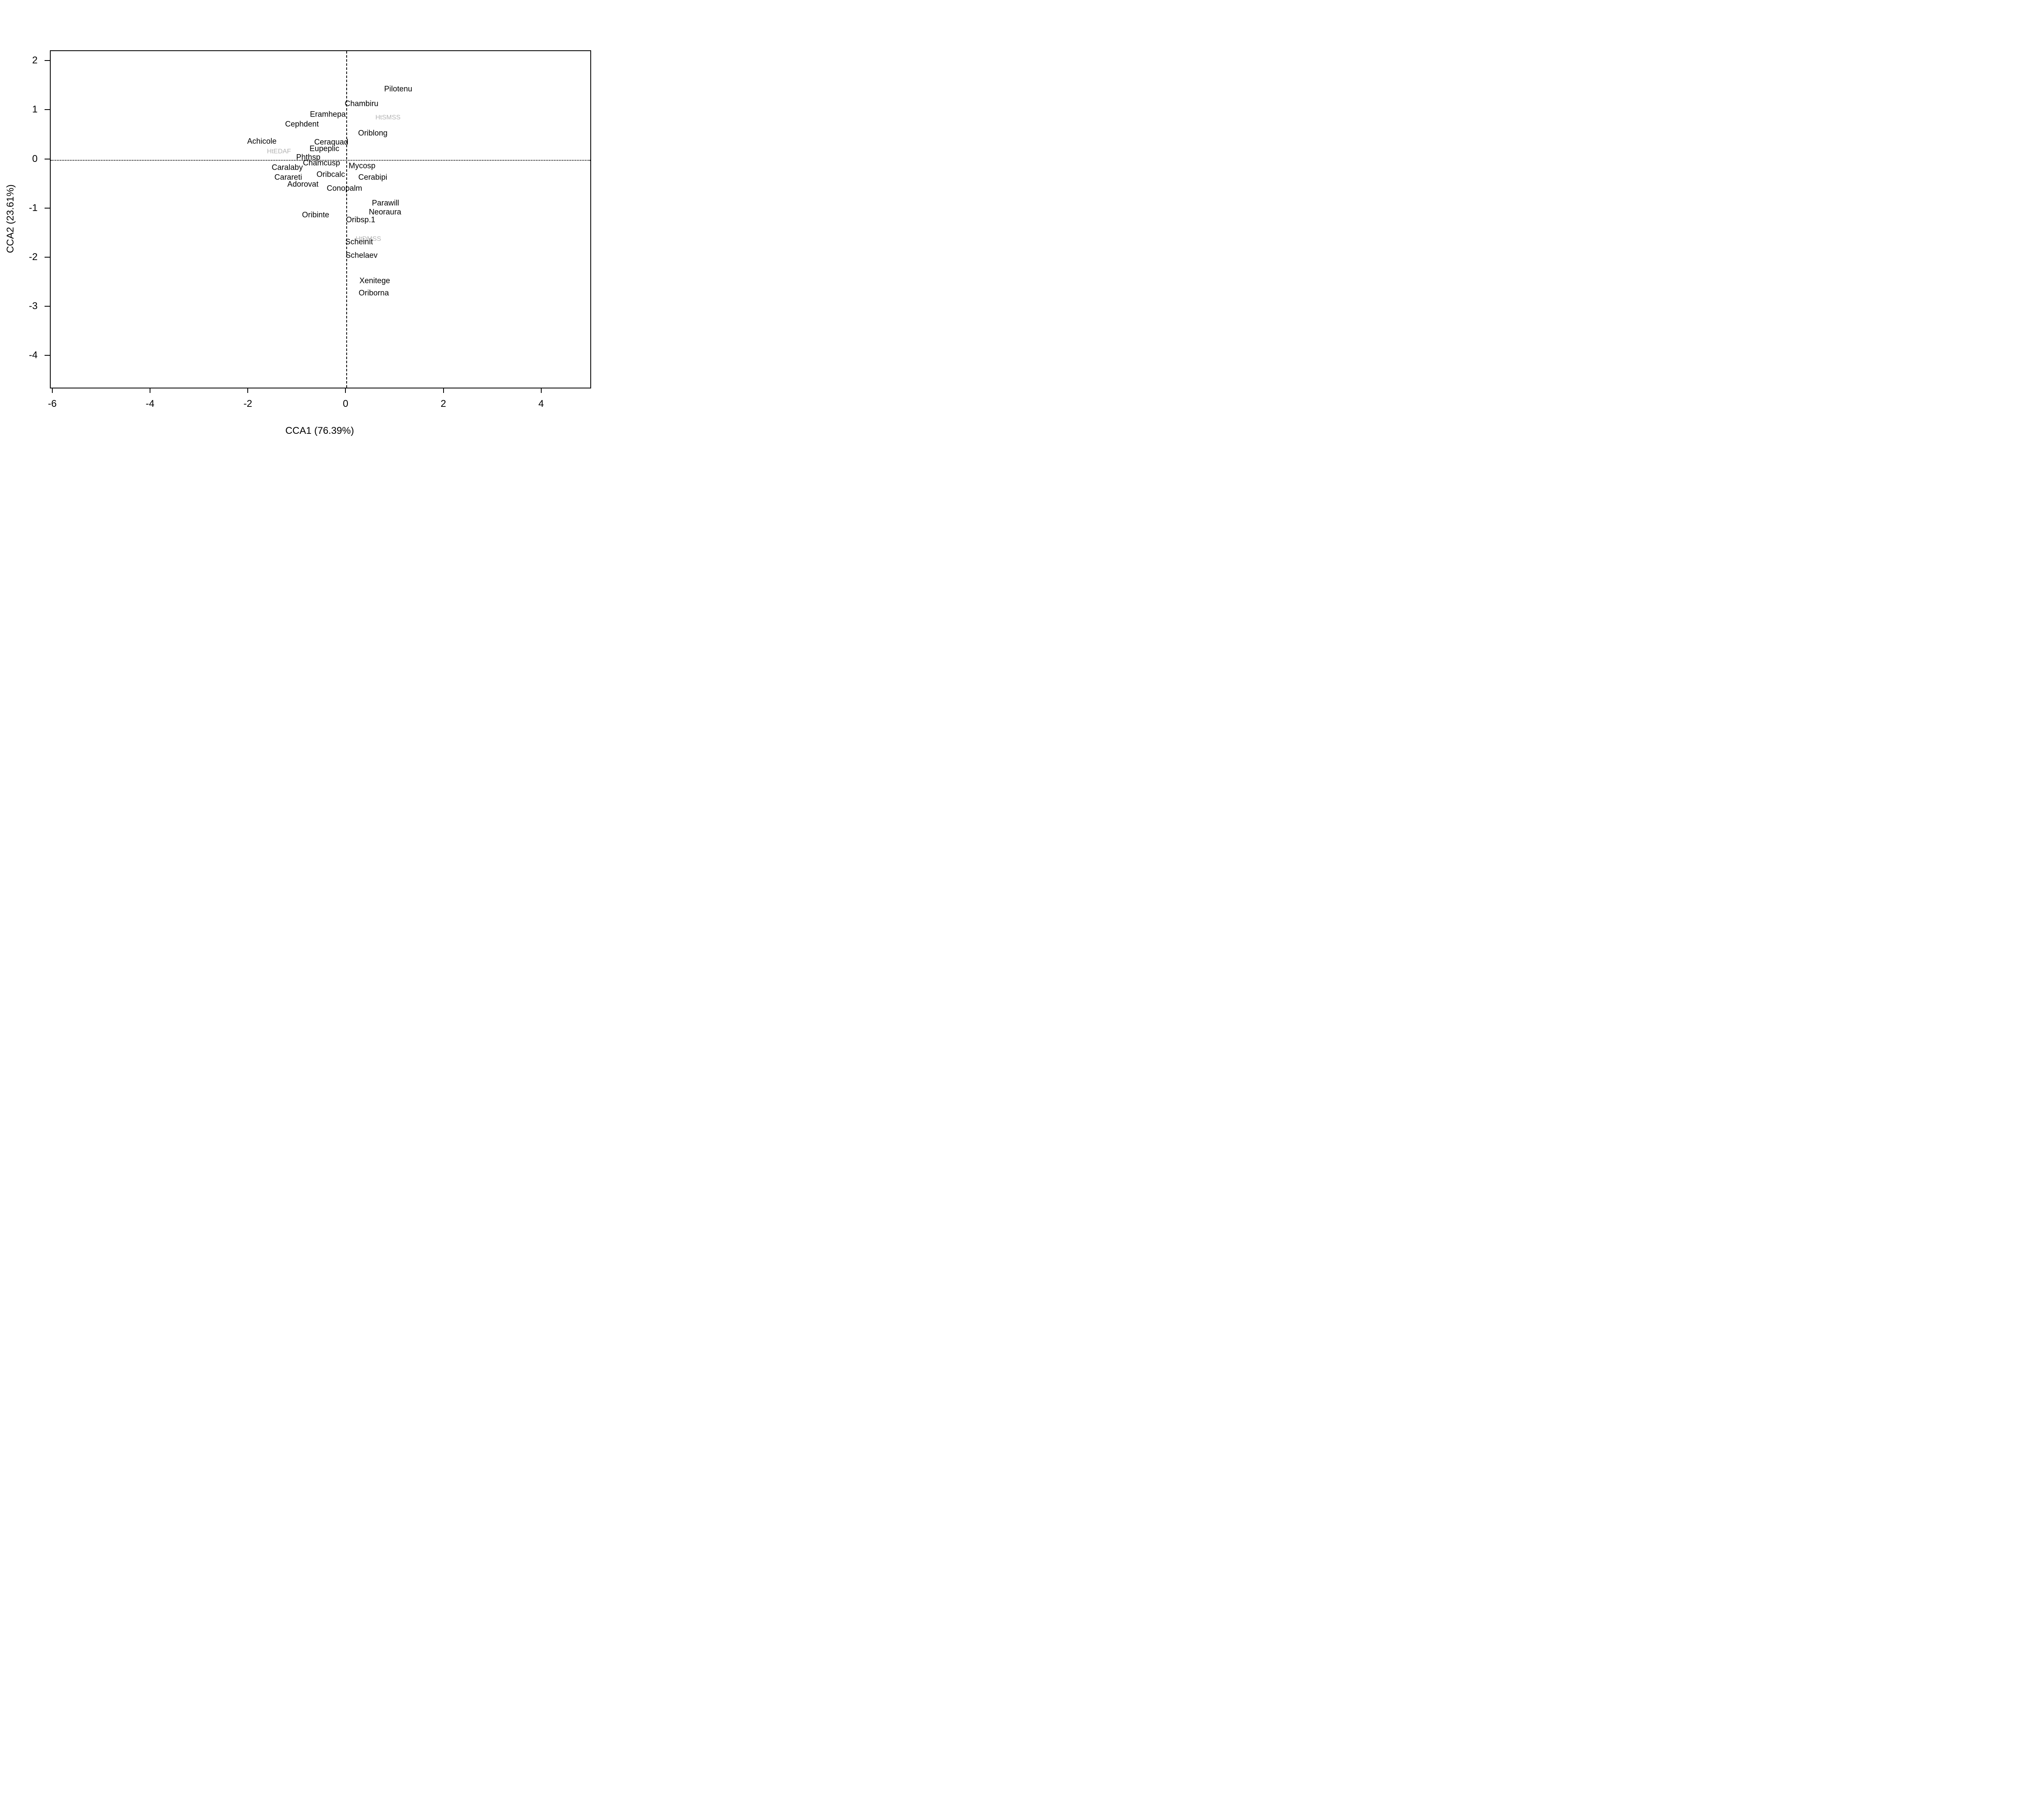 The height and width of the screenshot is (1795, 2044). I want to click on species-label: Scheinit, so click(359, 242).